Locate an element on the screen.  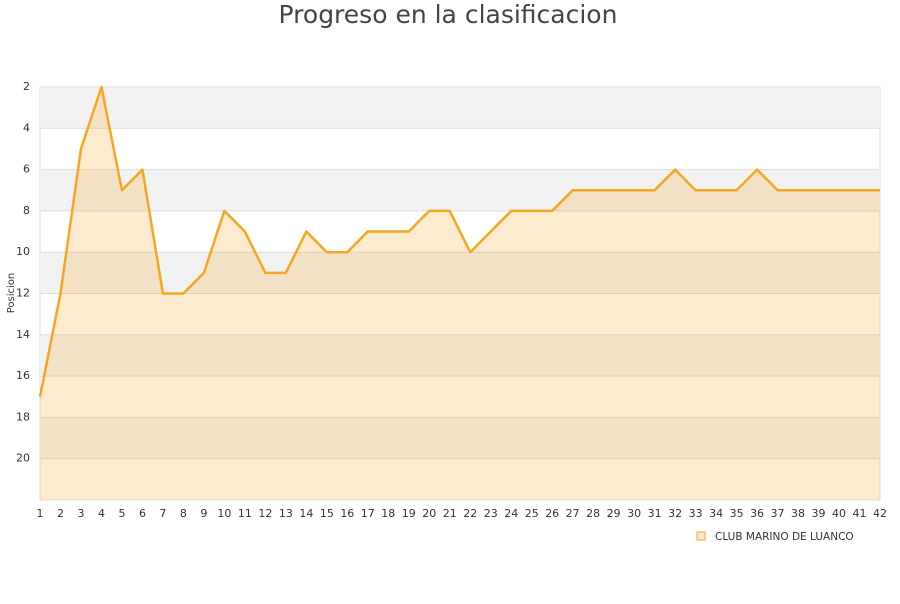
x-tick-label: 18 is located at coordinates (388, 513).